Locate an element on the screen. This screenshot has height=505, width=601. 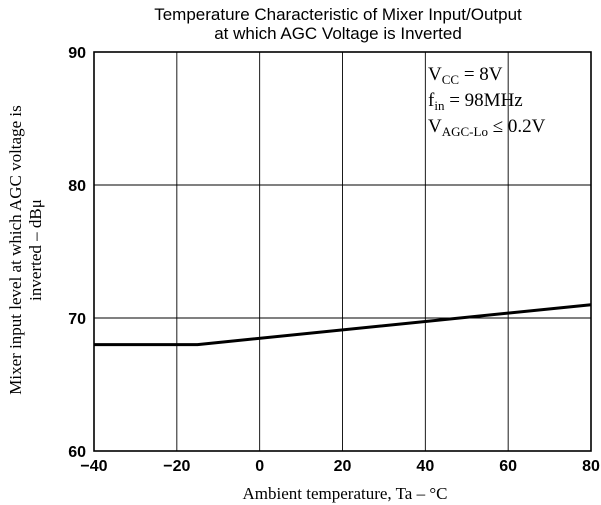
x-tick-label: −40 is located at coordinates (93, 466).